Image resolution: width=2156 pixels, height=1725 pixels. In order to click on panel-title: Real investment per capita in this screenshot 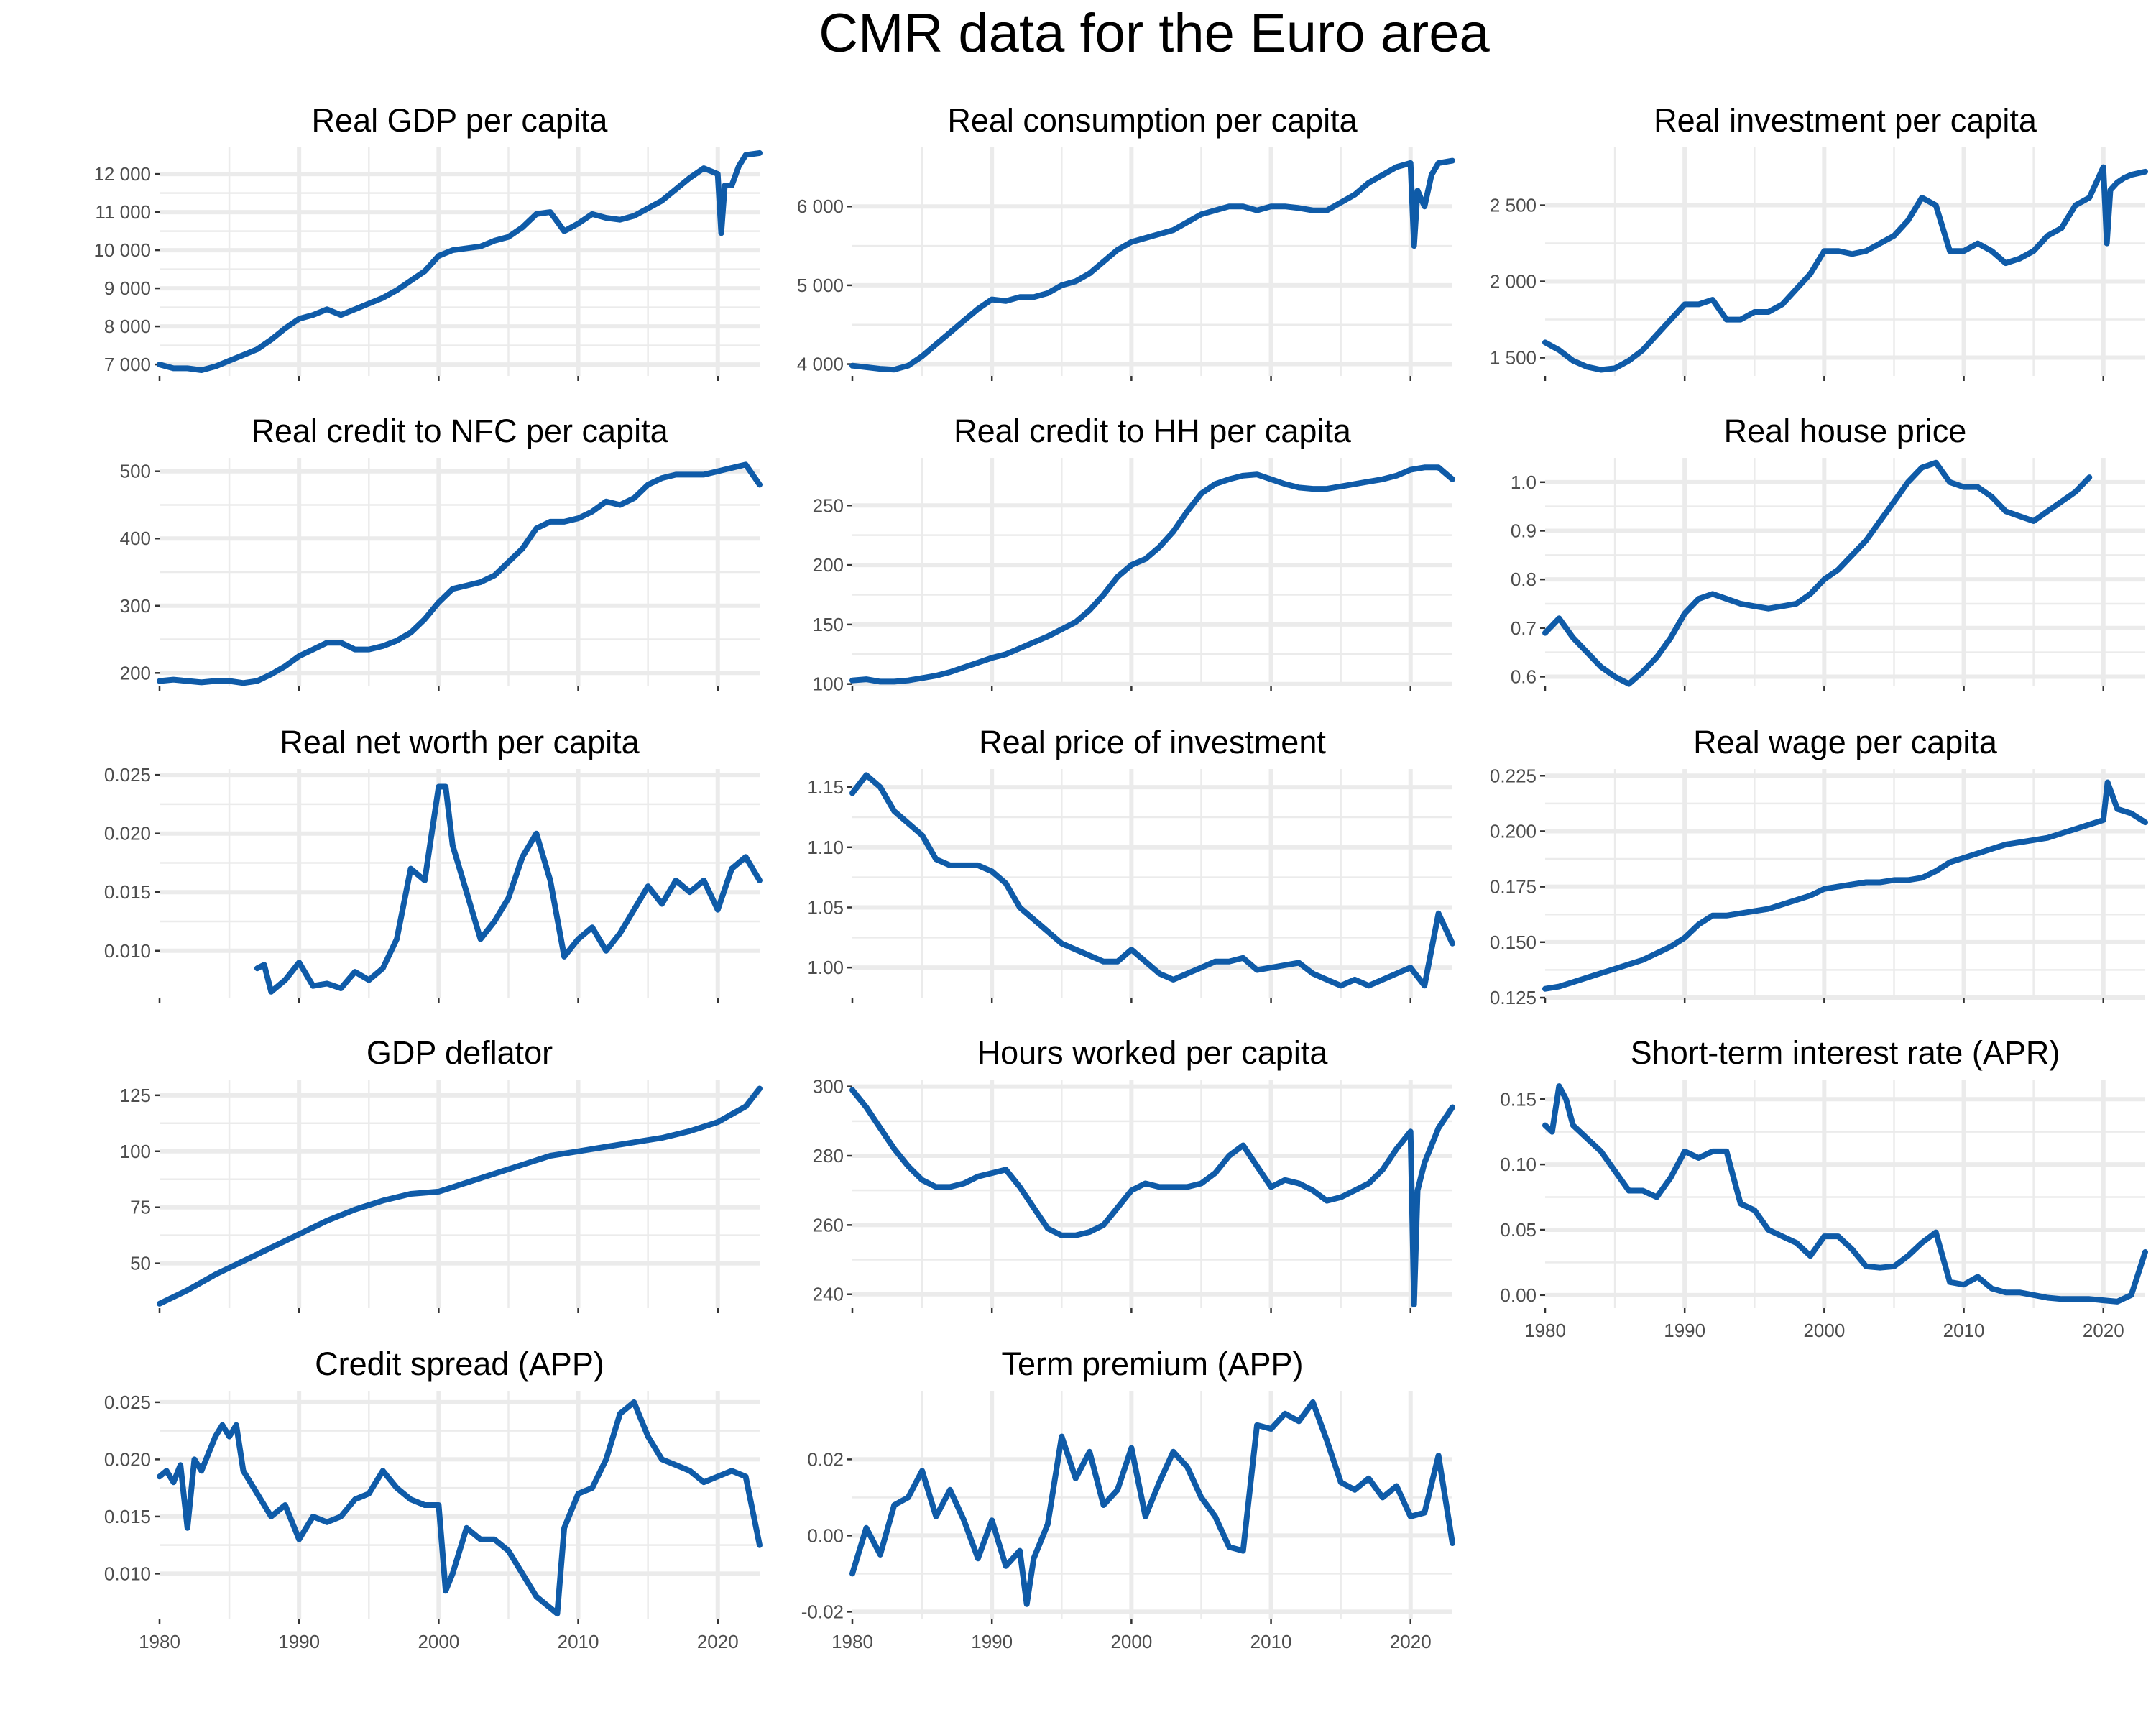, I will do `click(1845, 120)`.